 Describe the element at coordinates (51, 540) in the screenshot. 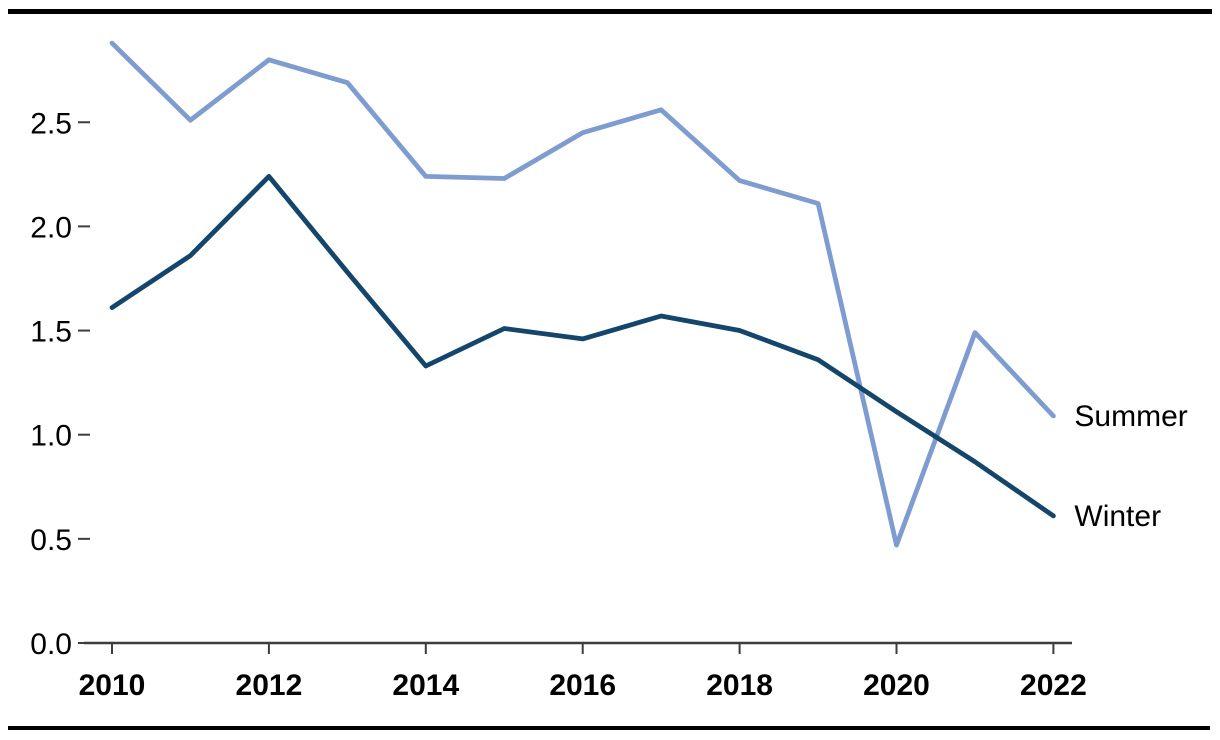

I see `y-tick-label: 0.5` at that location.